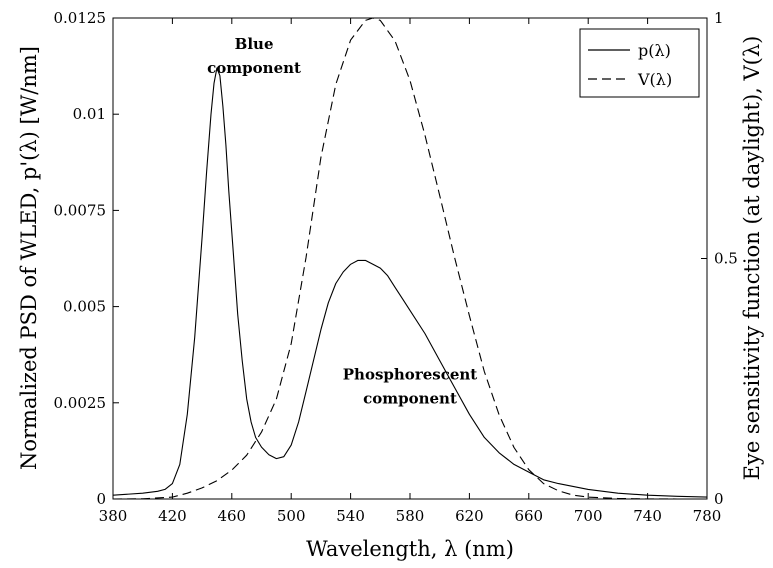 Image resolution: width=773 pixels, height=568 pixels. Describe the element at coordinates (410, 375) in the screenshot. I see `annotation-text: Phosphorescent` at that location.